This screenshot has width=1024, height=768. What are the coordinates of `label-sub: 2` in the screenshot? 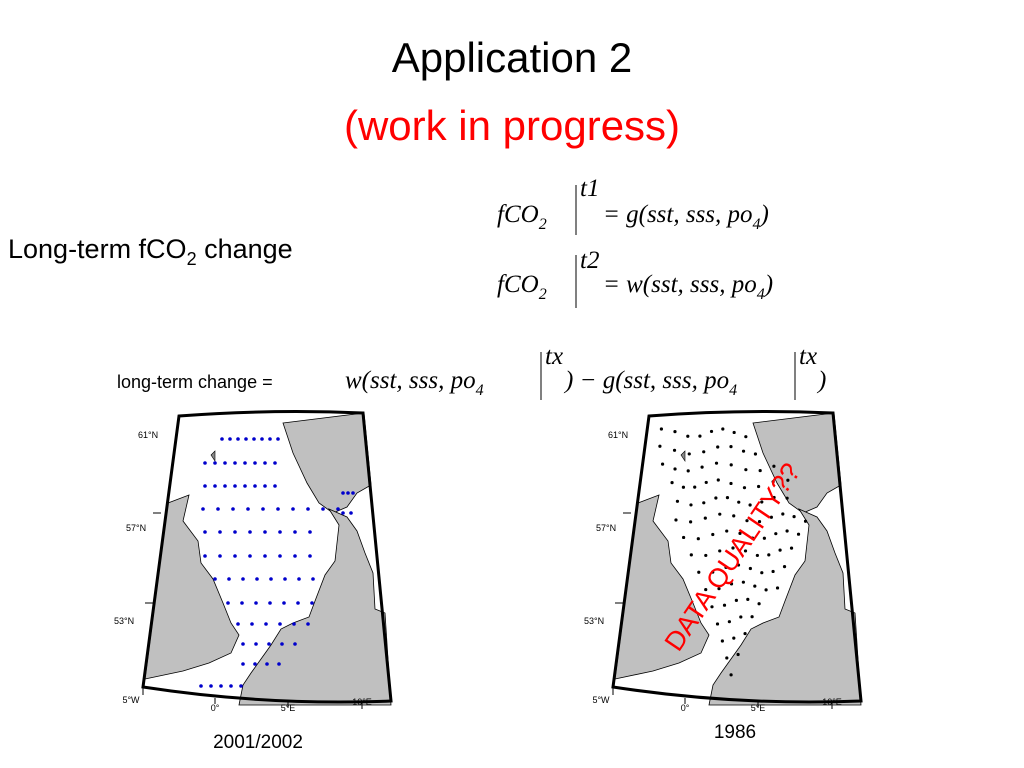 It's located at (192, 259).